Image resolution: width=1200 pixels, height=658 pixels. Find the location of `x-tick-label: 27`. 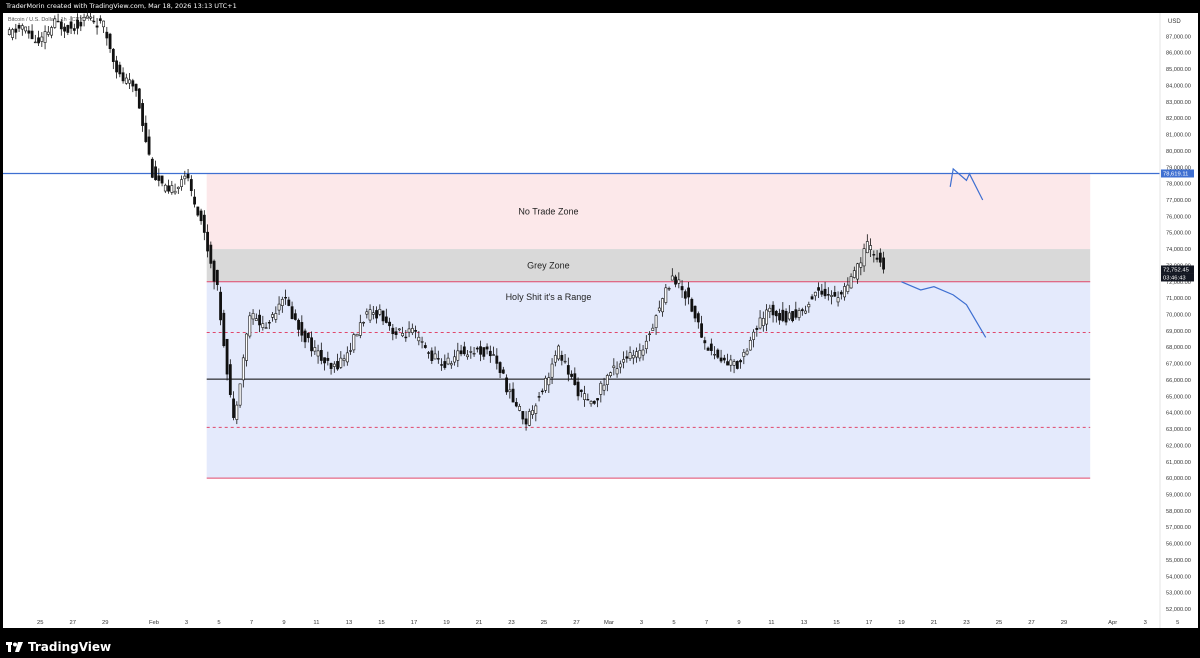

x-tick-label: 27 is located at coordinates (576, 623).